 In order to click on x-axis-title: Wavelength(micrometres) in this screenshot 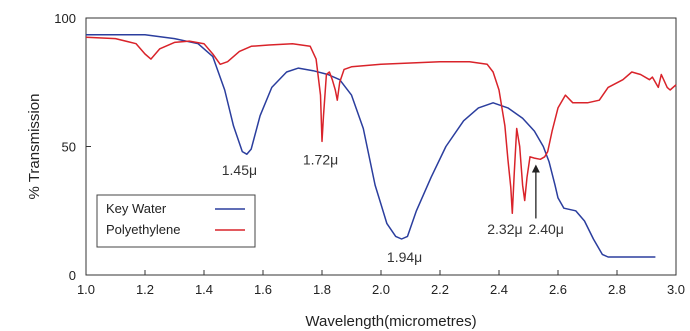, I will do `click(390, 321)`.